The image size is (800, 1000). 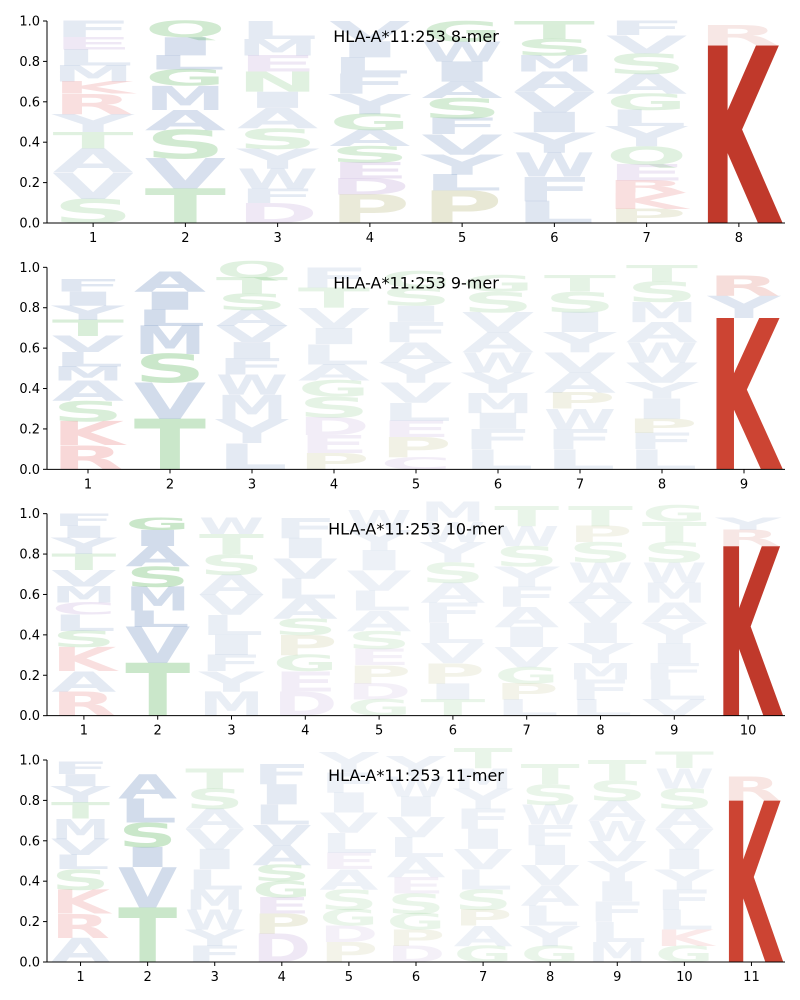 What do you see at coordinates (498, 484) in the screenshot?
I see `x-tick-label: 6` at bounding box center [498, 484].